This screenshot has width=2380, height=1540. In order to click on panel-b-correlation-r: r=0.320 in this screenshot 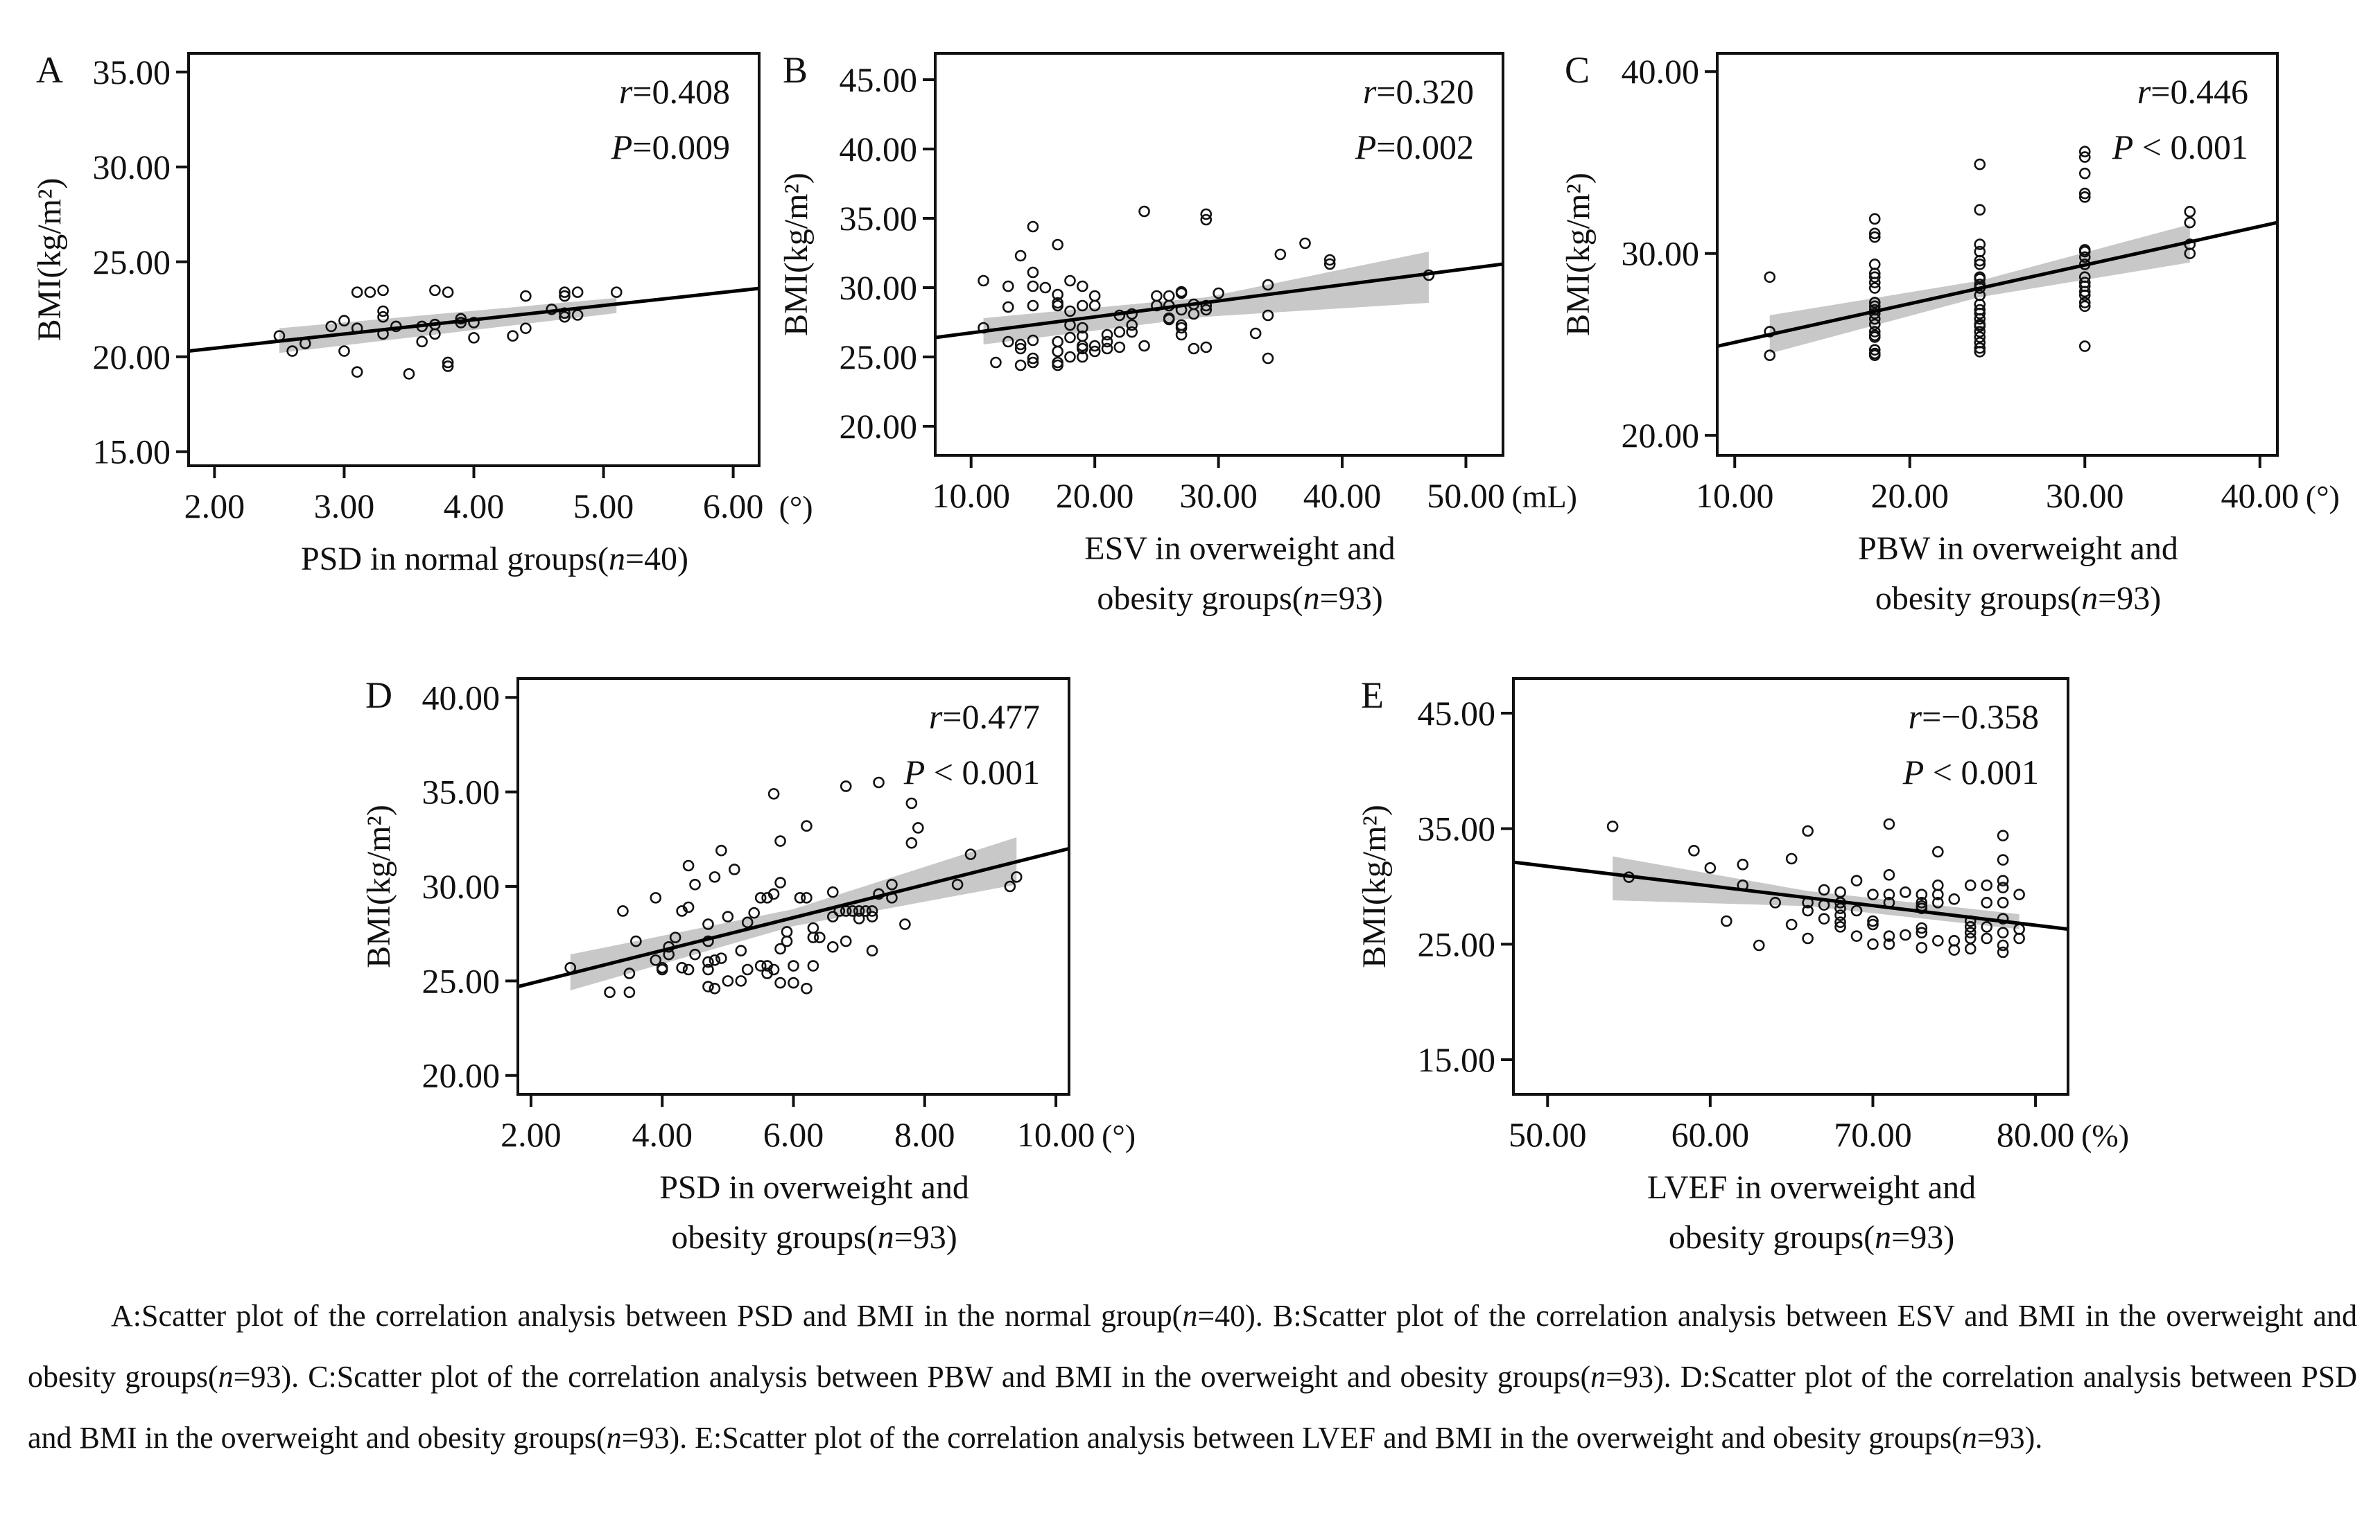, I will do `click(1418, 91)`.